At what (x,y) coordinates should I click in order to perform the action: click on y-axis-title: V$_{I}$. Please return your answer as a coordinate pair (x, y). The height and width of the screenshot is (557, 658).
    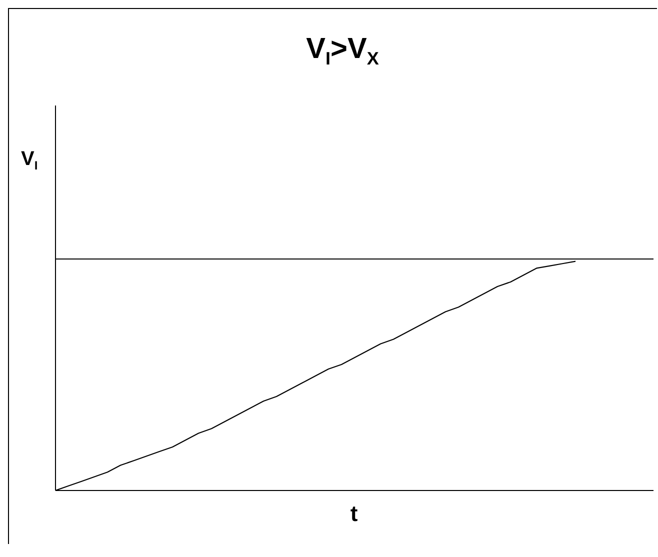
    Looking at the image, I should click on (29, 160).